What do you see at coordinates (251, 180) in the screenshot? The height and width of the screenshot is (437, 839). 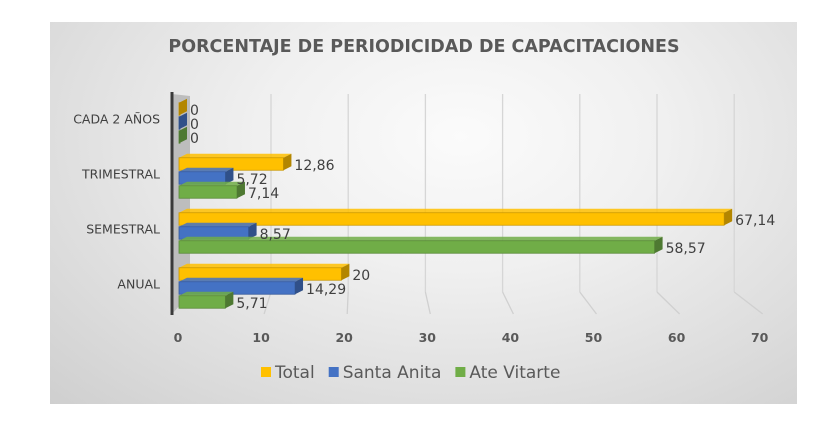 I see `data-label: 5,72` at bounding box center [251, 180].